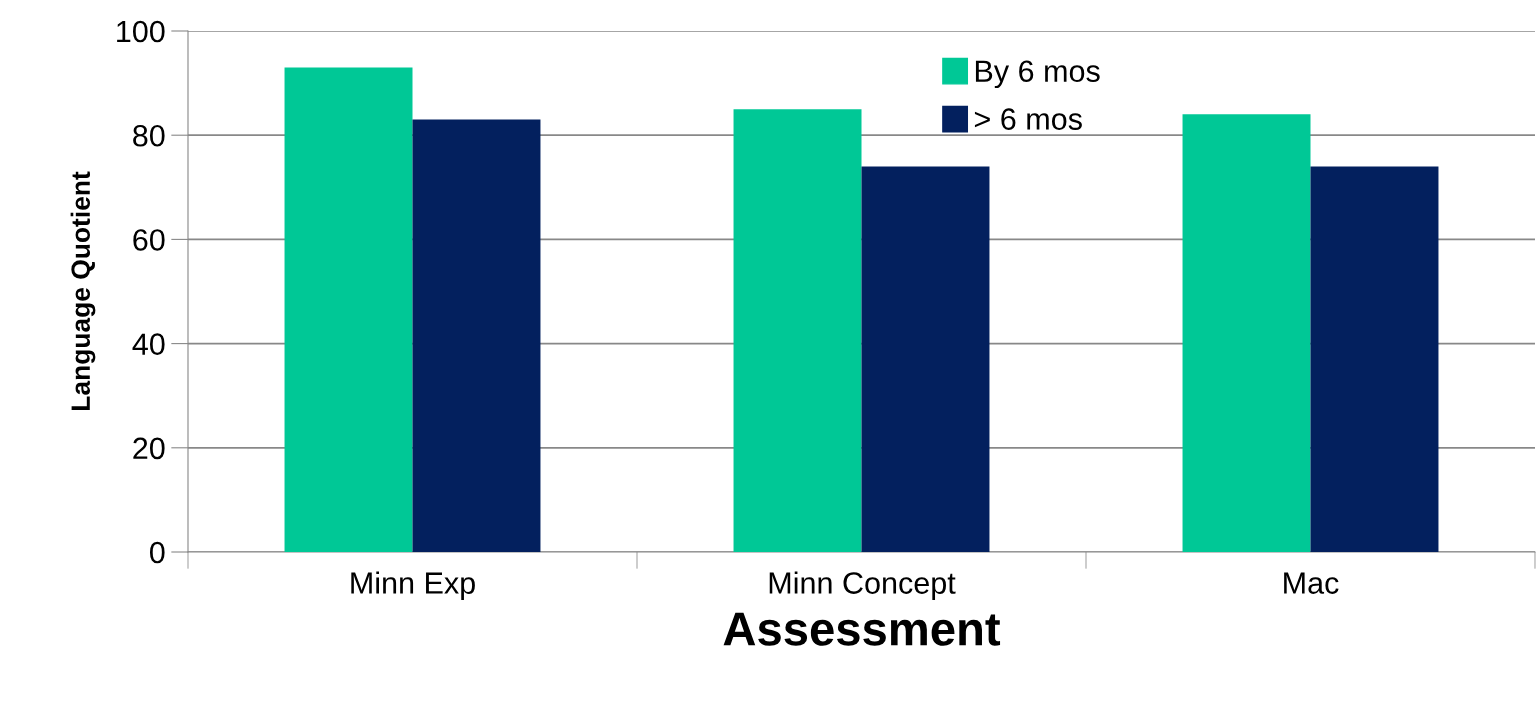 This screenshot has height=709, width=1538. What do you see at coordinates (862, 629) in the screenshot?
I see `x-axis-title: Assessment` at bounding box center [862, 629].